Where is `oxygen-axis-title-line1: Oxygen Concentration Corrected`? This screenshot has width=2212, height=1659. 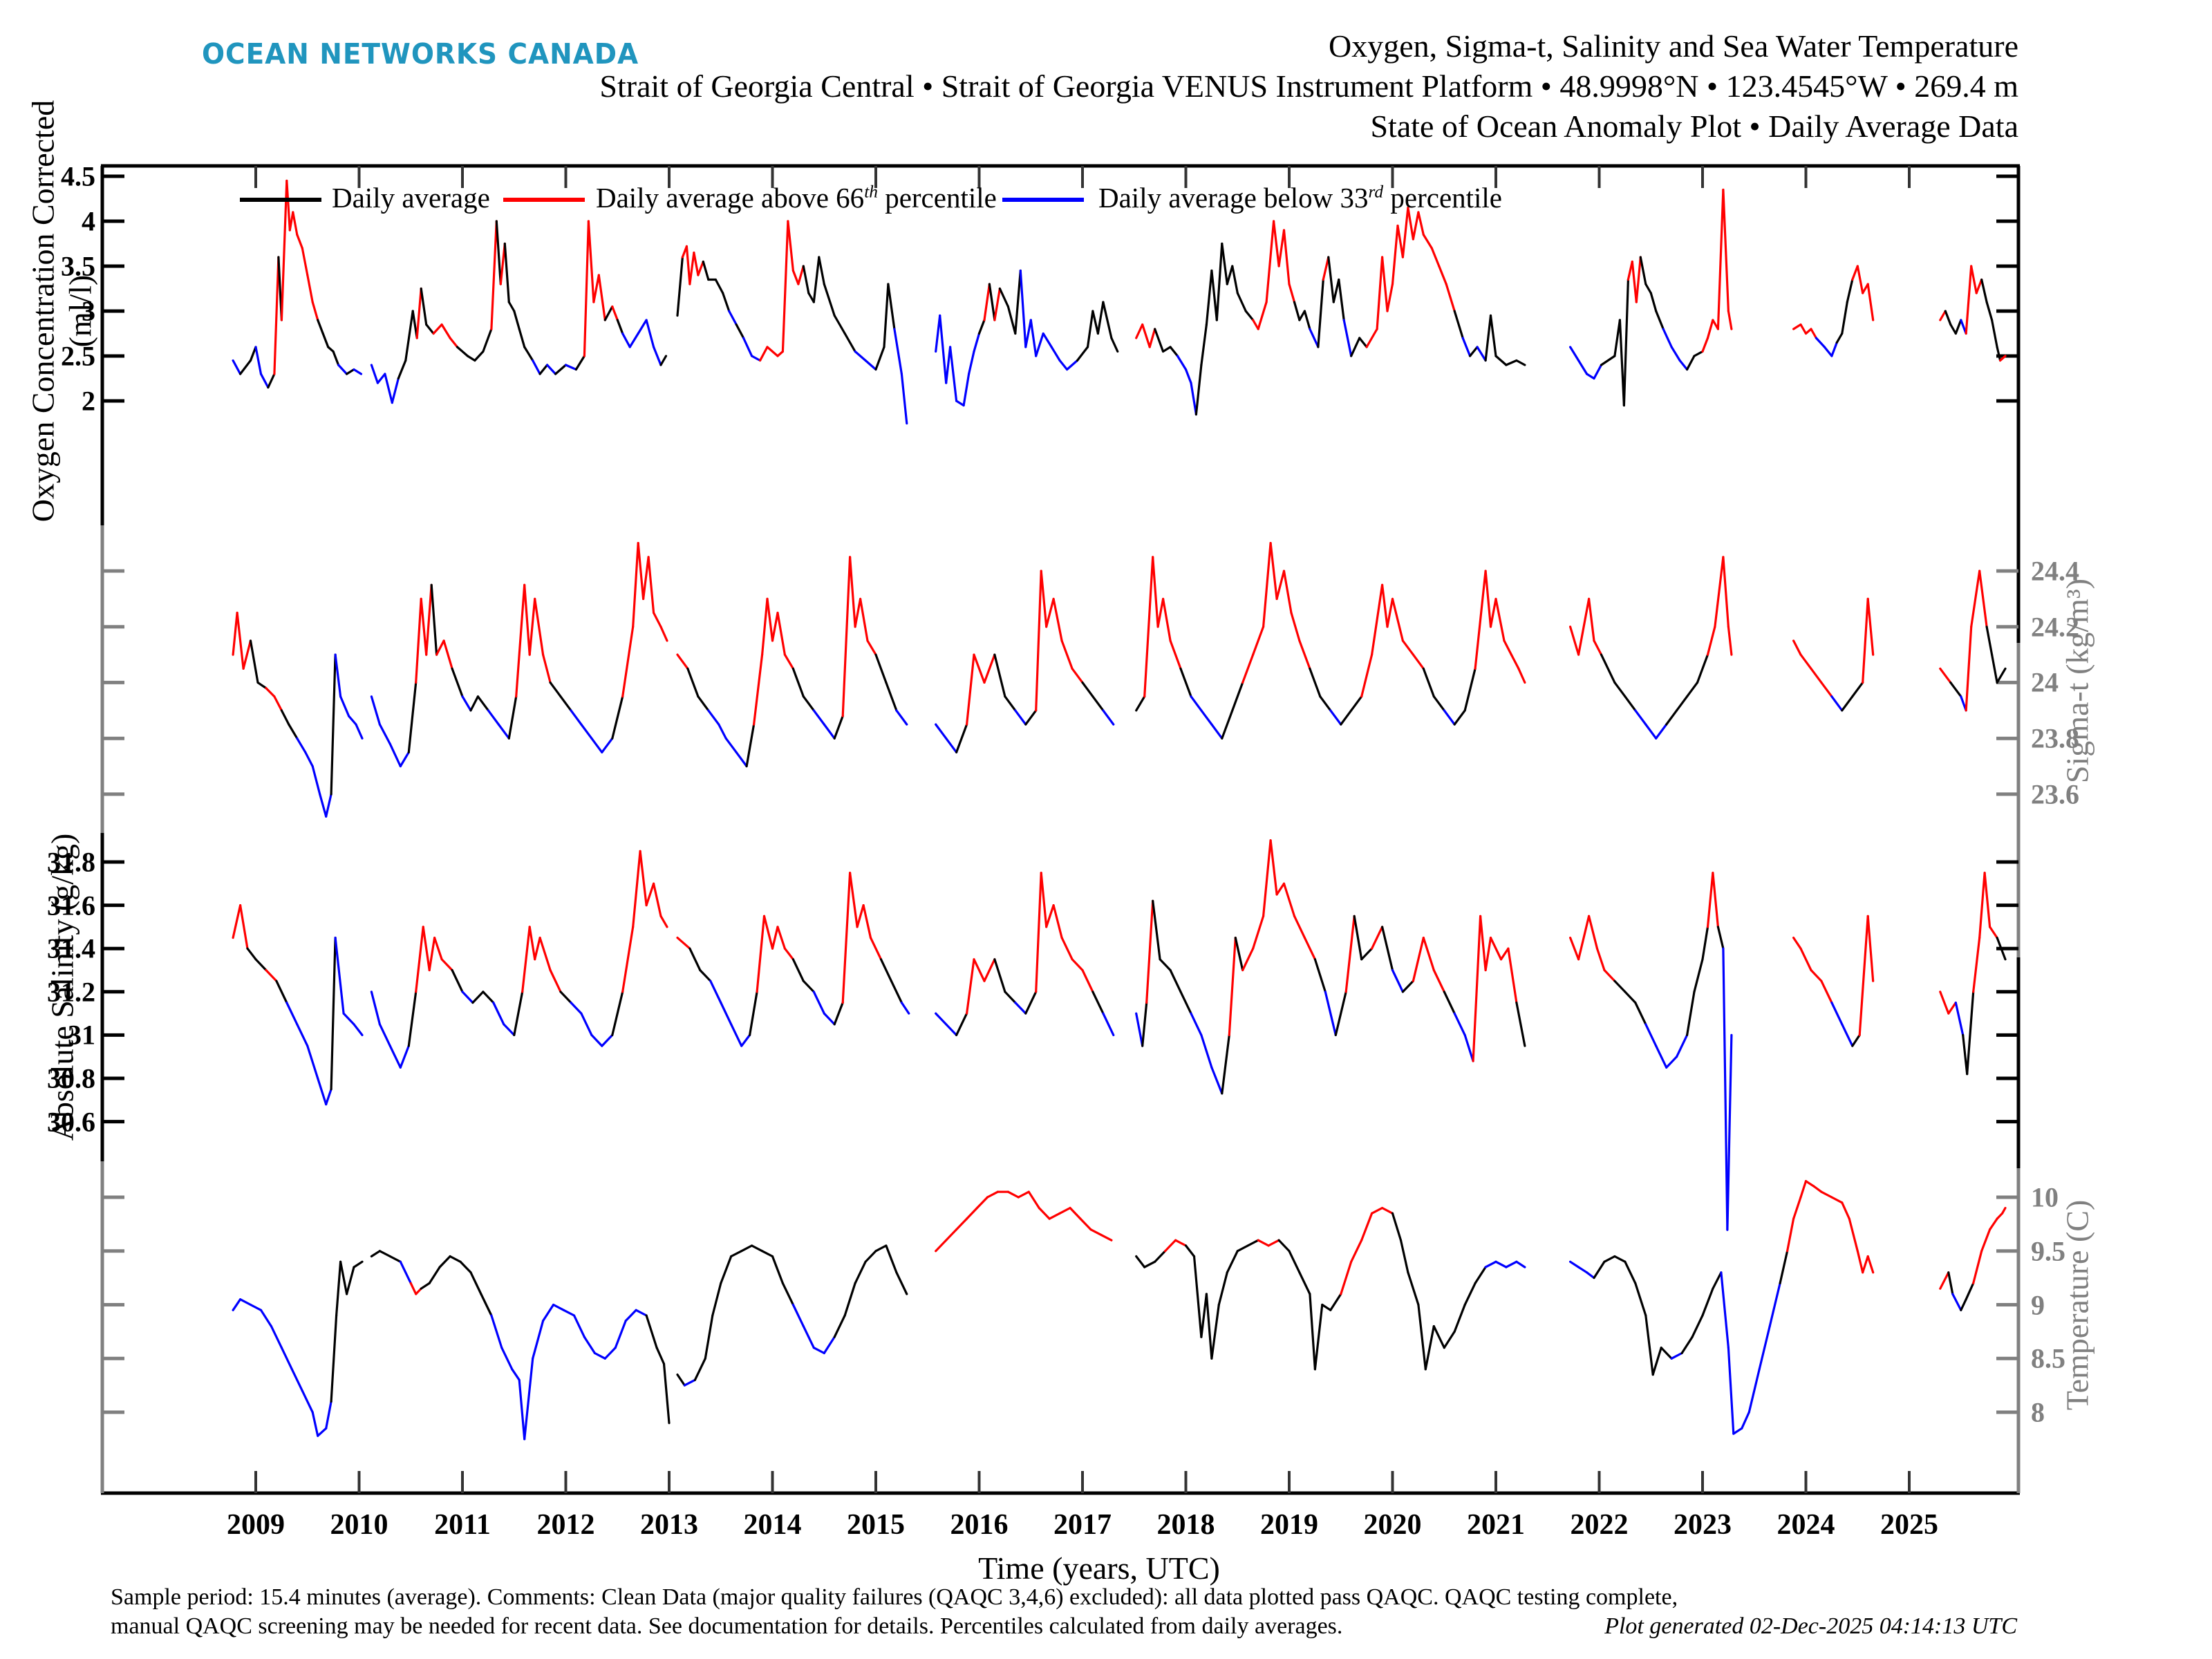
oxygen-axis-title-line1: Oxygen Concentration Corrected is located at coordinates (43, 311).